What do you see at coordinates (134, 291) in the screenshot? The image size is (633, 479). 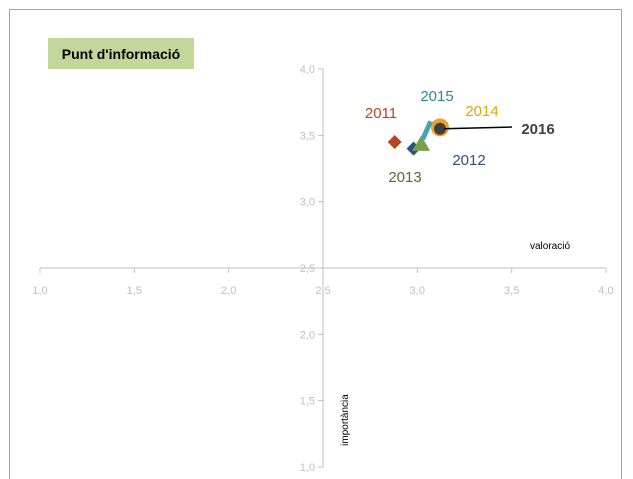 I see `x-tick-label: 1,5` at bounding box center [134, 291].